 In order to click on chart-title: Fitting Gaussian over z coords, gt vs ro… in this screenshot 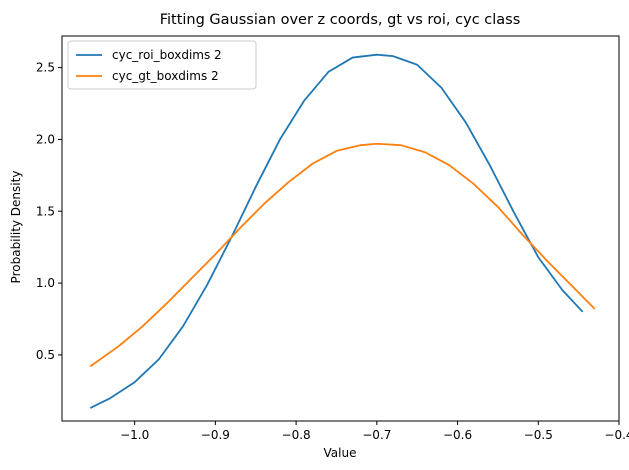, I will do `click(340, 20)`.